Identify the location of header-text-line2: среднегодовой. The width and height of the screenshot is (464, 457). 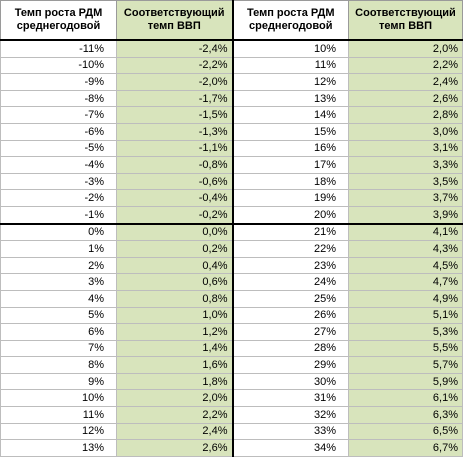
(58, 26).